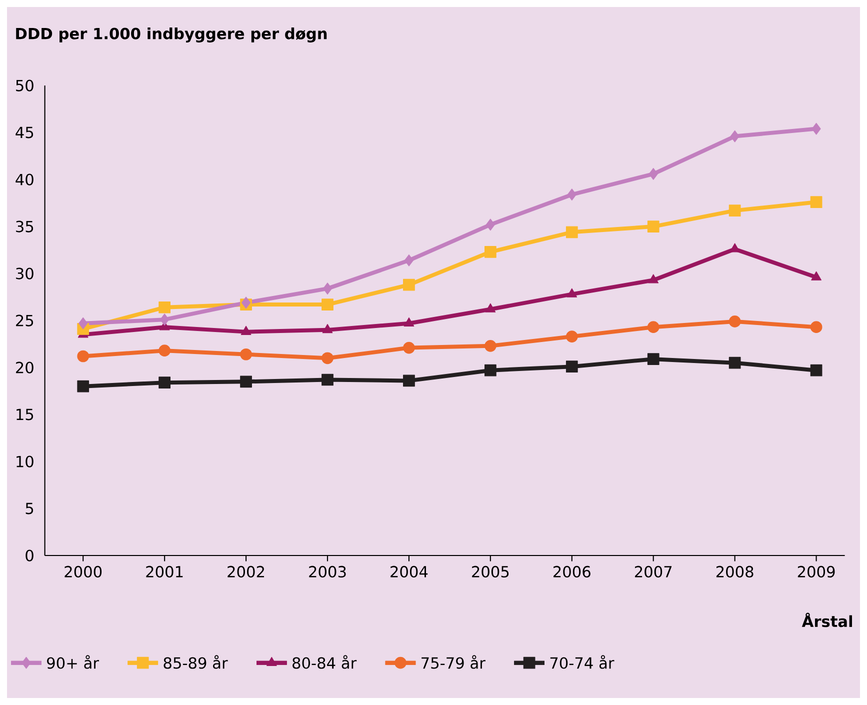 The image size is (867, 705). I want to click on x-tick-label: 2004, so click(409, 572).